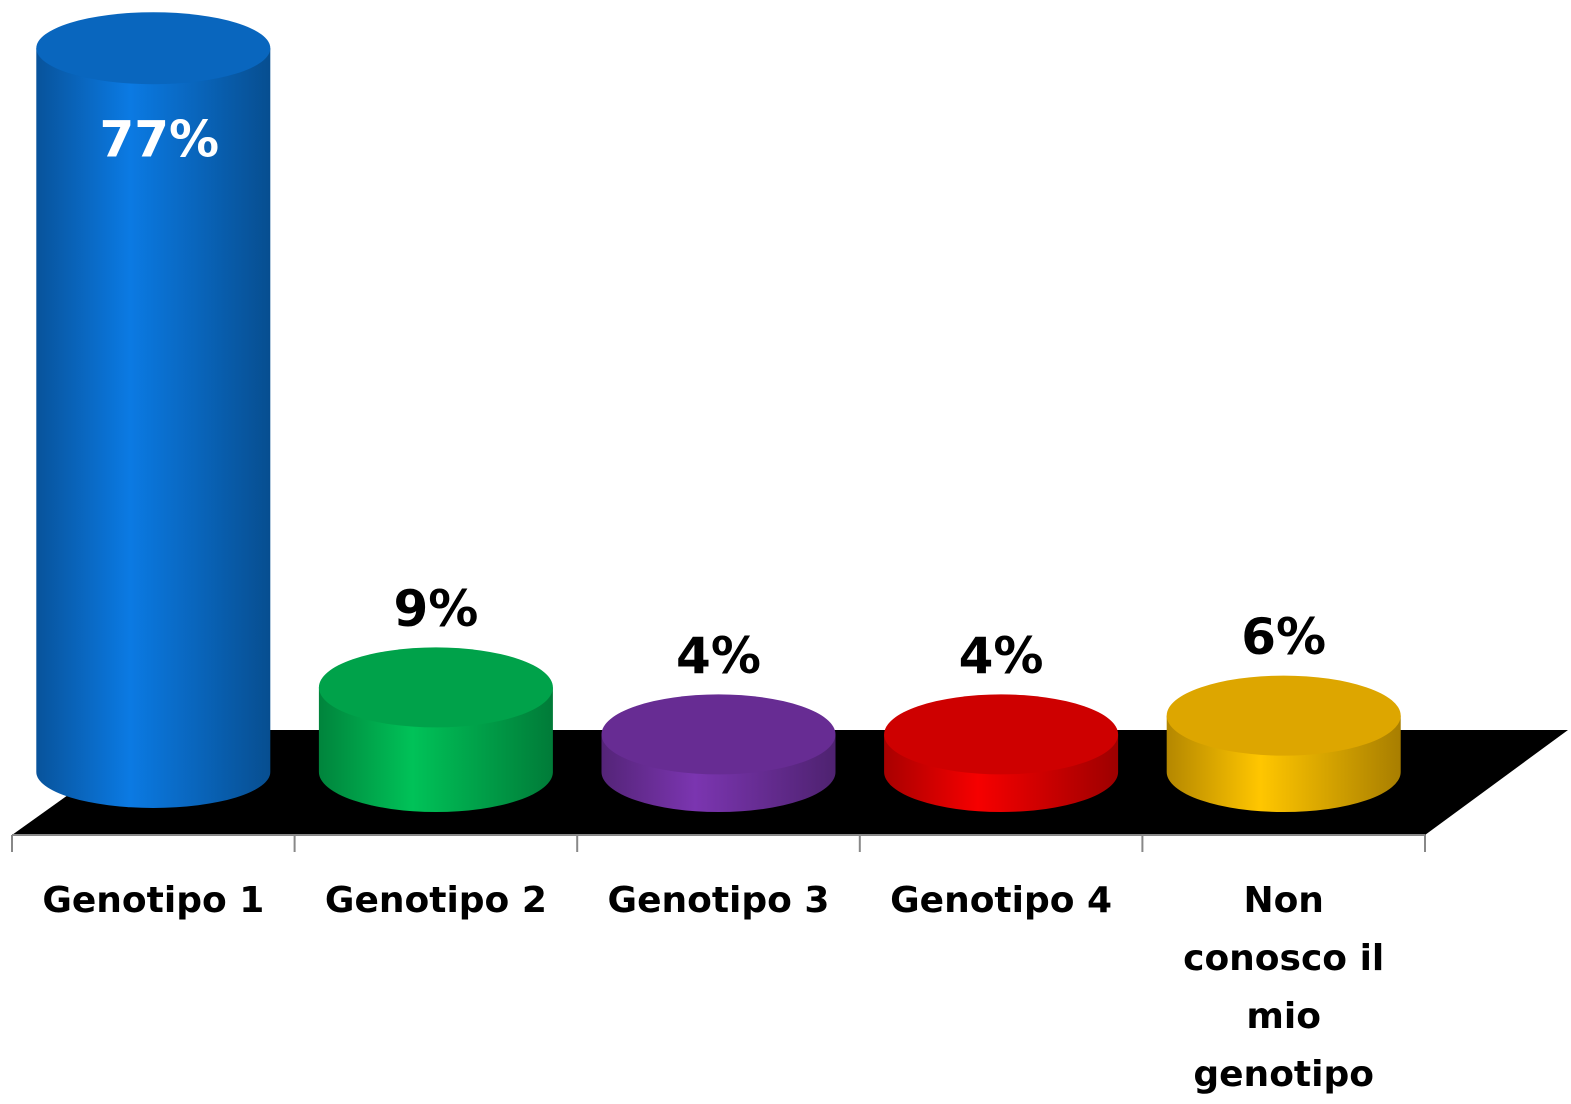 This screenshot has width=1571, height=1104. Describe the element at coordinates (718, 900) in the screenshot. I see `x-tick-label: Genotipo 3` at that location.